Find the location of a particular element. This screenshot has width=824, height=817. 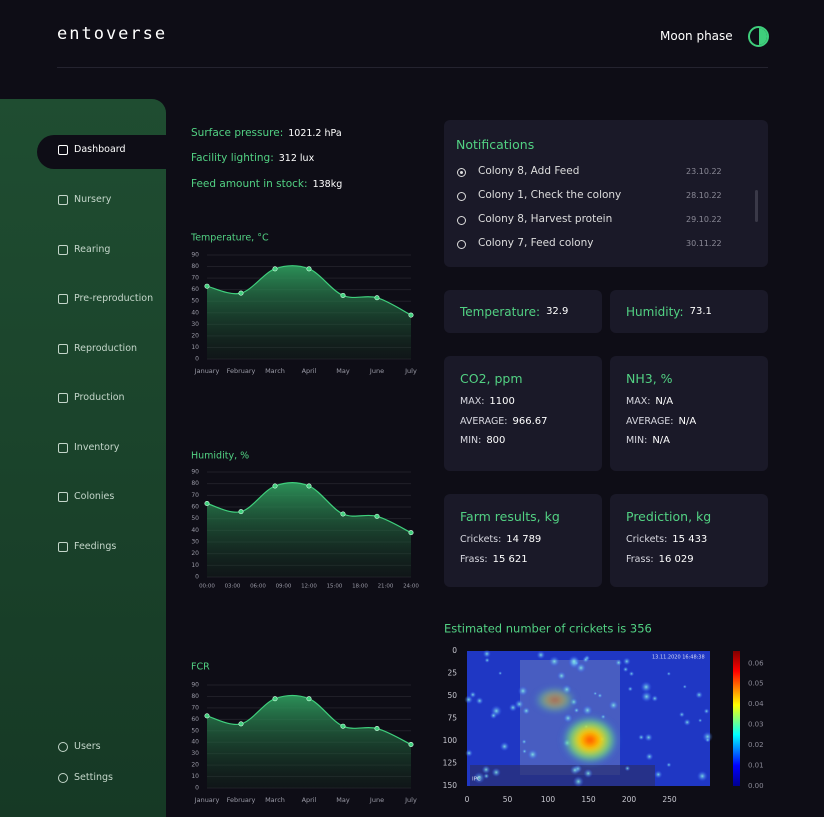

heatmap-title: Estimated number of crickets is 356 is located at coordinates (548, 629).